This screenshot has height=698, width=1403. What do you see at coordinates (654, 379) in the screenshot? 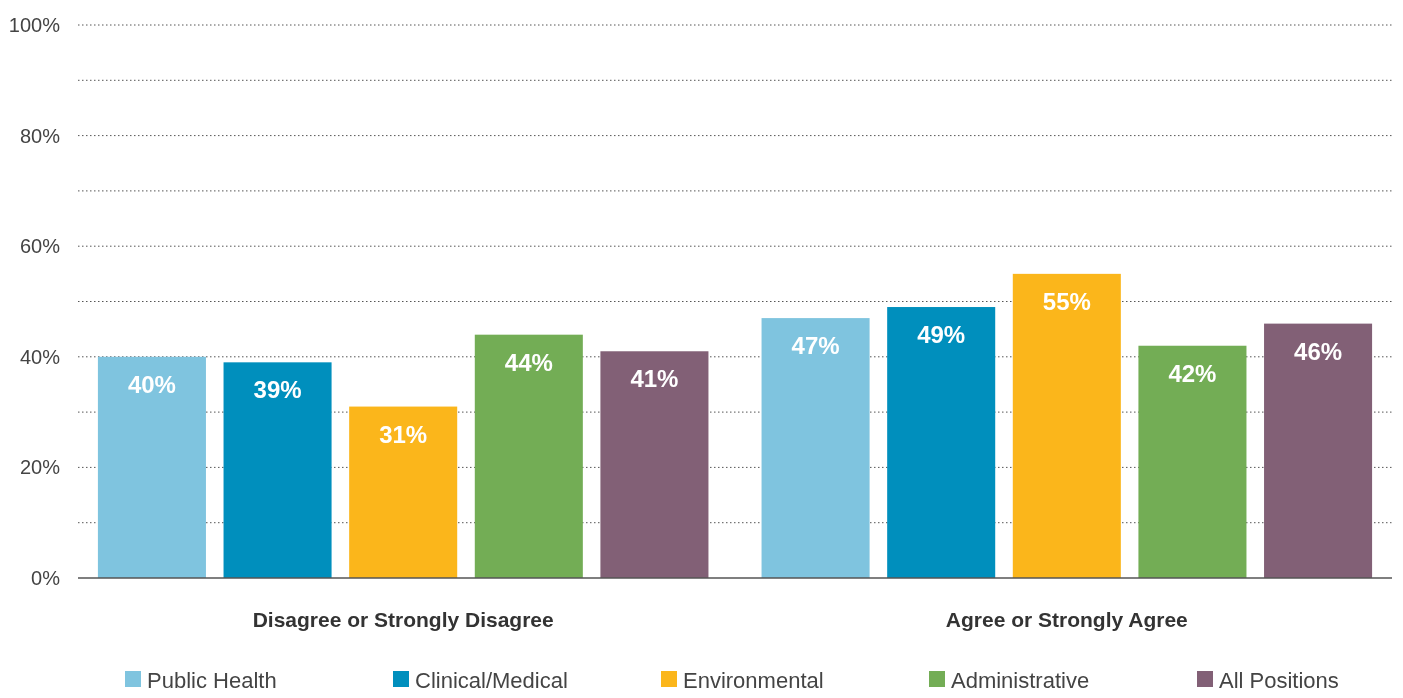
I see `data-label: 41%` at bounding box center [654, 379].